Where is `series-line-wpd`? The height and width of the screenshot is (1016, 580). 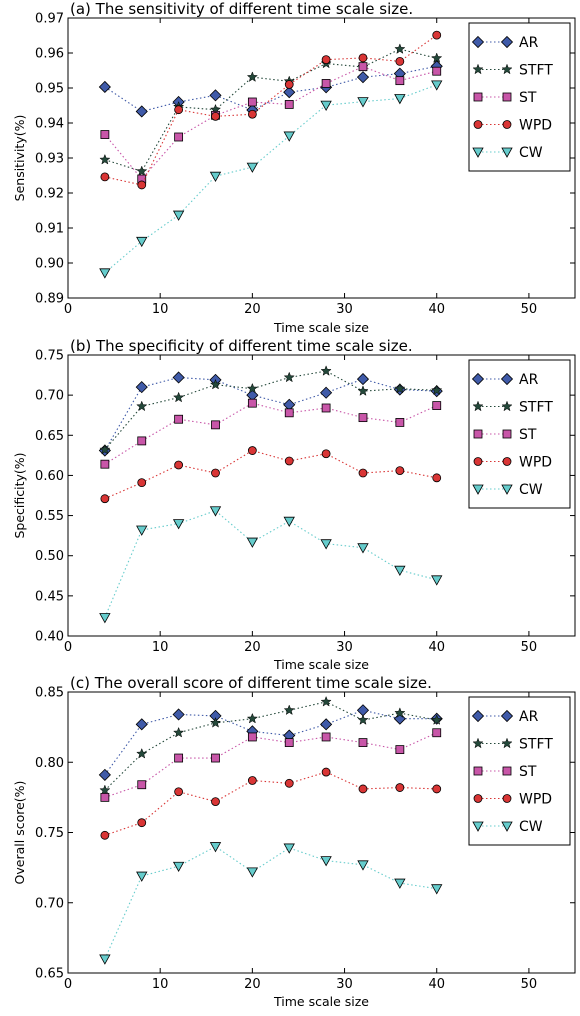
series-line-wpd is located at coordinates (271, 110).